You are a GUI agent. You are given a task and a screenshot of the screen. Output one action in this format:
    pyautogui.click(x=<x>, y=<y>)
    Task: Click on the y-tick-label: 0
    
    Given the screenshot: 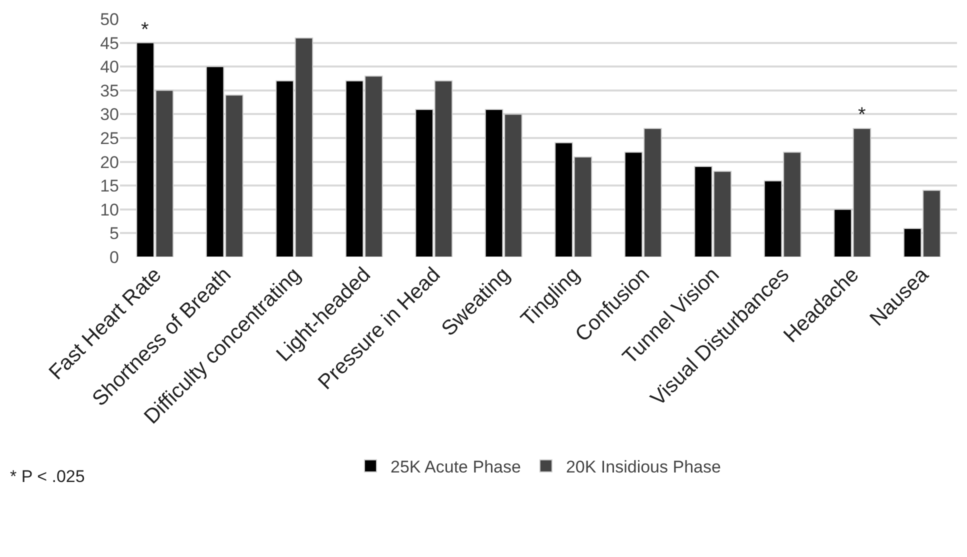 What is the action you would take?
    pyautogui.click(x=114, y=257)
    